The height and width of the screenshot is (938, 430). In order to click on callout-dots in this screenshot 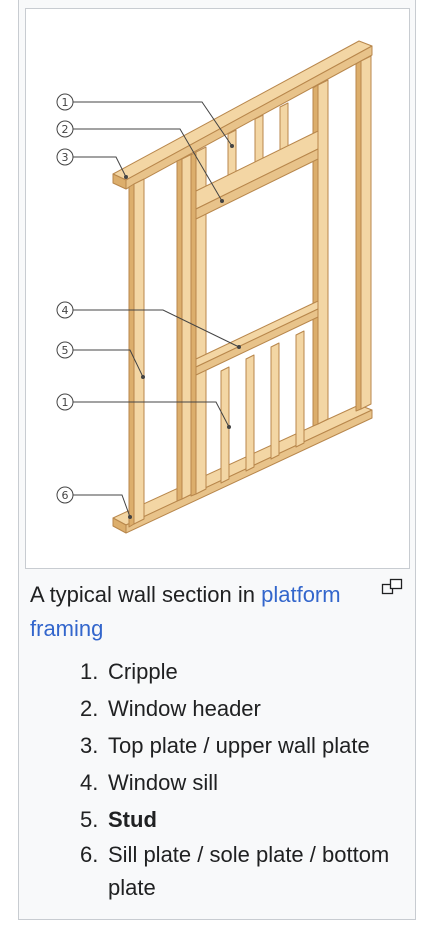, I will do `click(182, 331)`.